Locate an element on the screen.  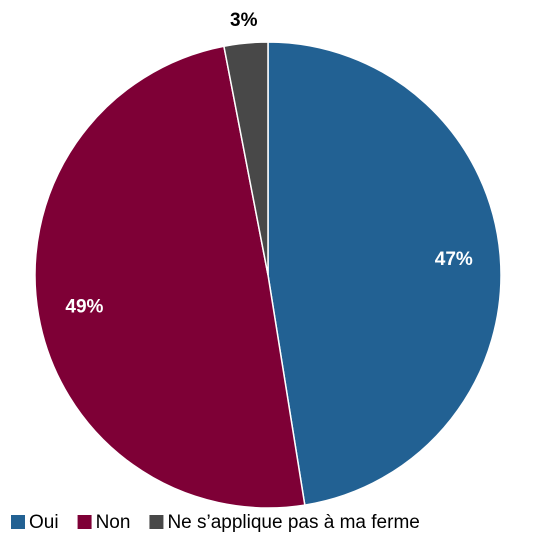
pie-slice is located at coordinates (246, 158).